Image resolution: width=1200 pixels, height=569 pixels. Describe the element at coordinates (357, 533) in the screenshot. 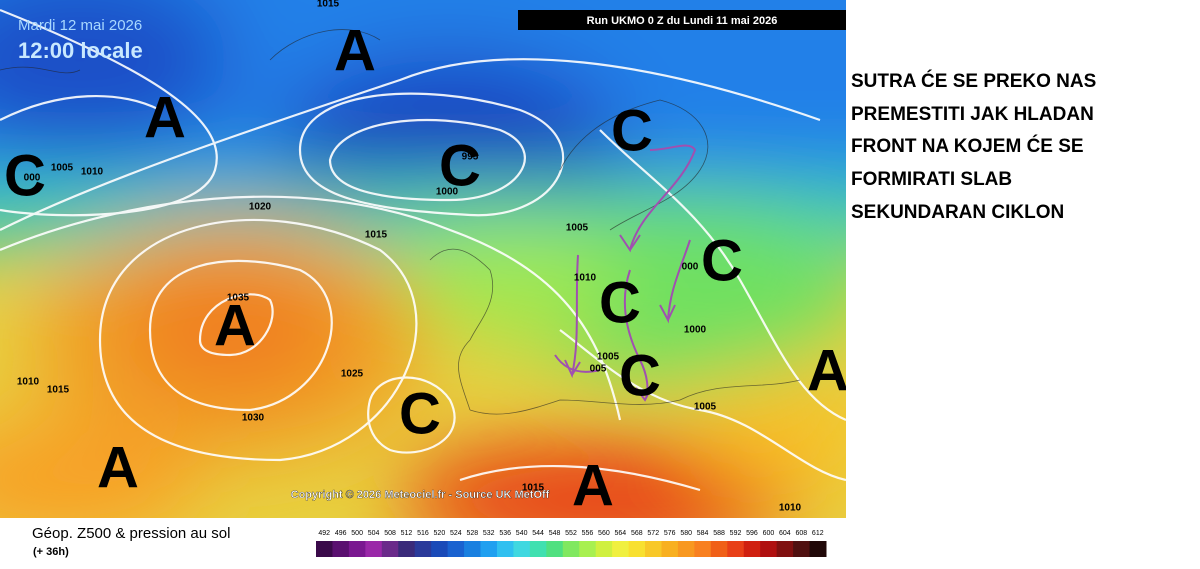

I see `colorbar-label: 500` at that location.